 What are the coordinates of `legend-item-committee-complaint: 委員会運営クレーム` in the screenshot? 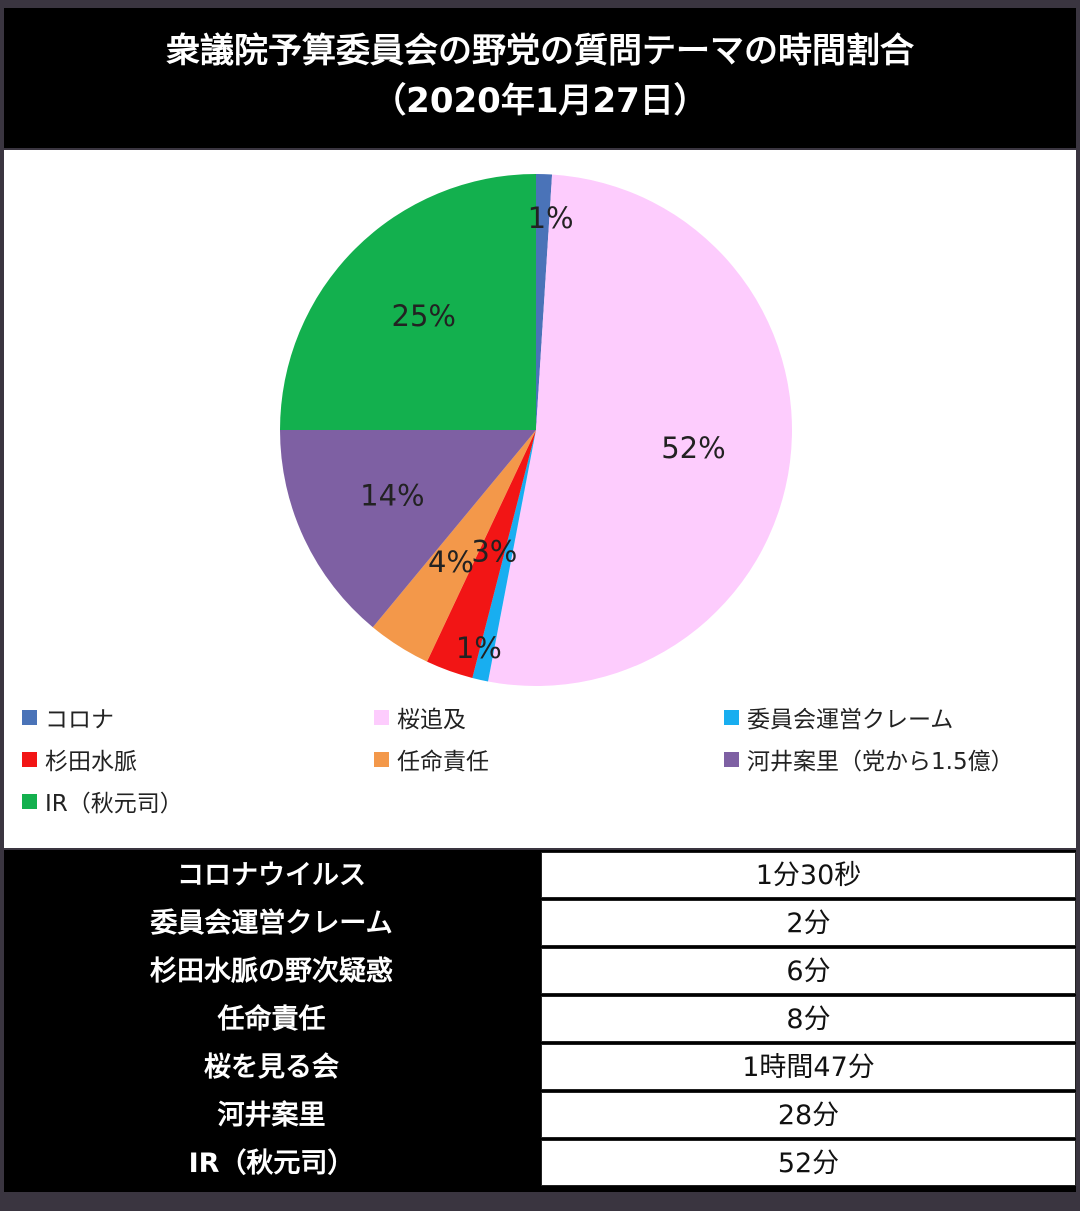 It's located at (838, 717).